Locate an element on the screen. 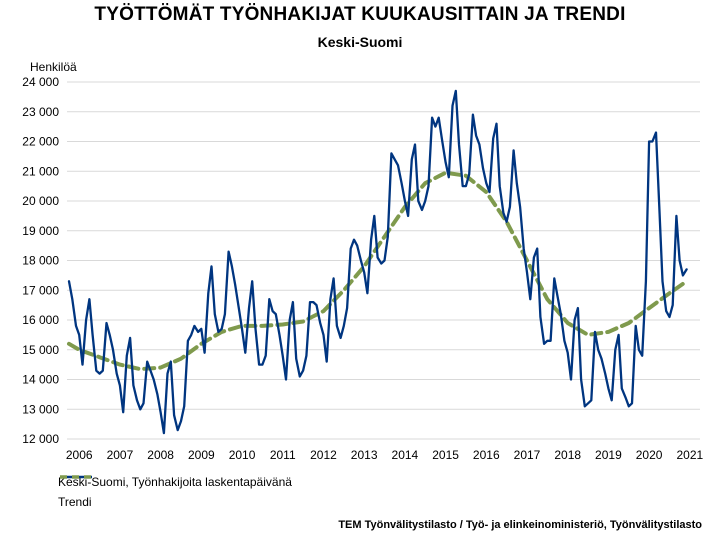 The height and width of the screenshot is (540, 720). y-tick-label: 19 000 is located at coordinates (40, 231).